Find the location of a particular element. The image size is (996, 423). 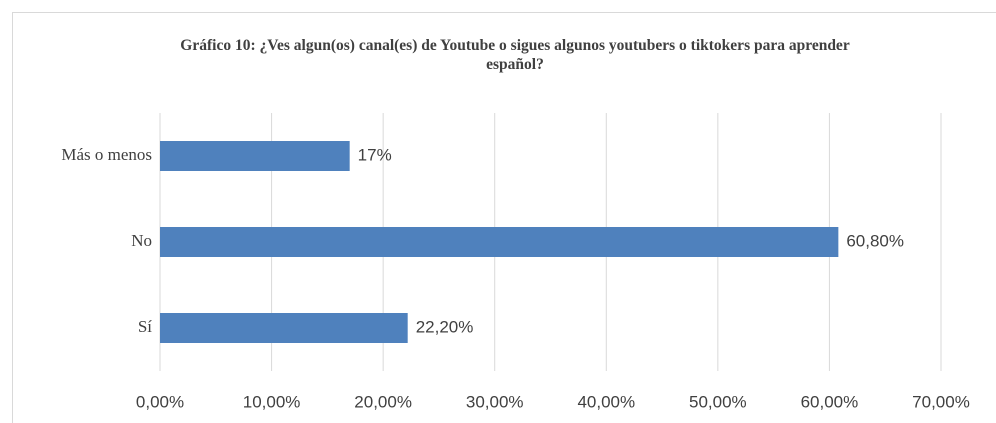

x-tick-label: 0,00% is located at coordinates (160, 401).